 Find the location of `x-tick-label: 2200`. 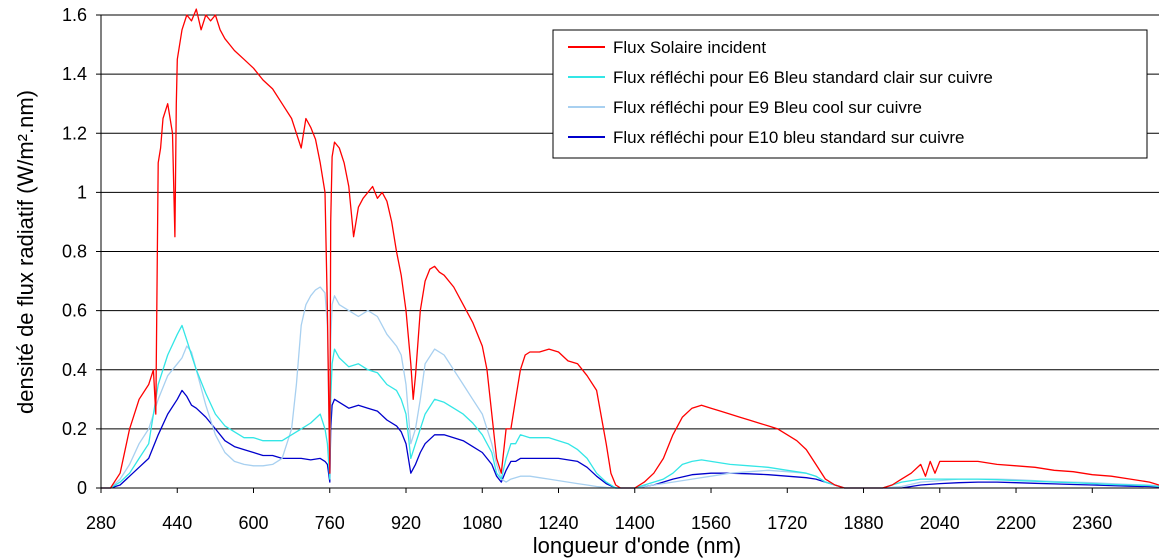

x-tick-label: 2200 is located at coordinates (1016, 523).